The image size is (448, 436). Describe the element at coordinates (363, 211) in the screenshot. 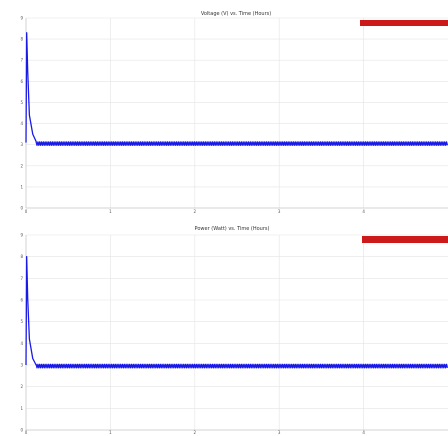

I see `voltage-x-tick-label: 4` at that location.